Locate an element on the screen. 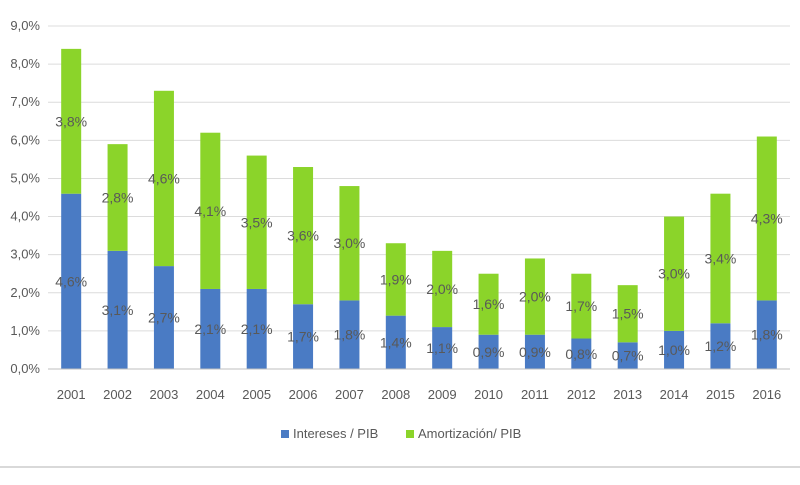  x-tick-label: 2002 is located at coordinates (117, 394).